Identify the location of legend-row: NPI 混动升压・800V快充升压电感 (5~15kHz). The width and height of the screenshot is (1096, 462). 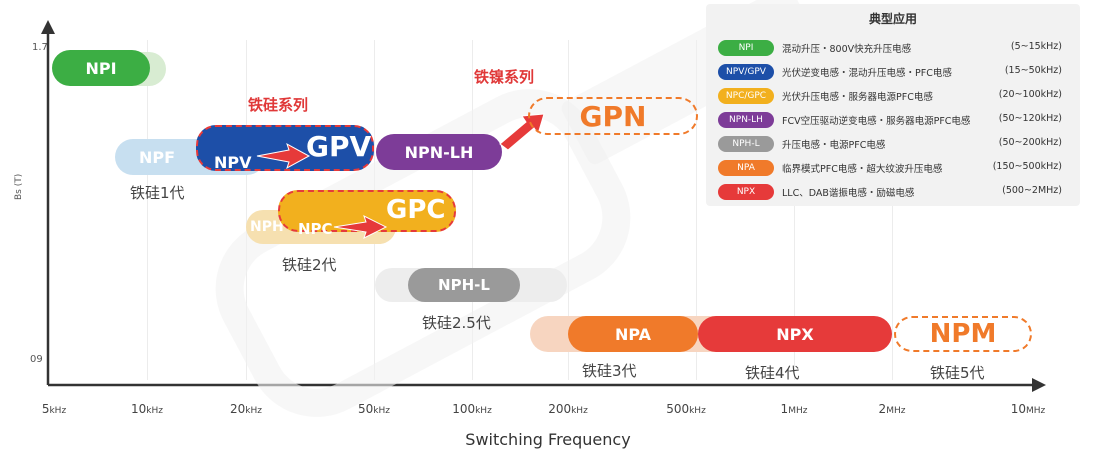
(893, 48).